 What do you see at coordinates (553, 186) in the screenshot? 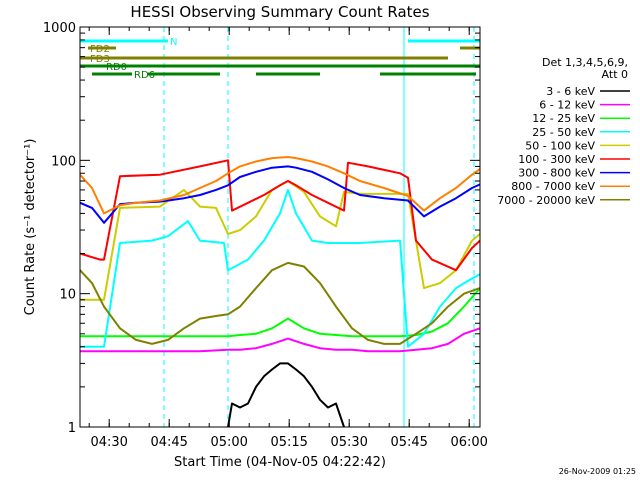
I see `legend-label-7: 800 - 7000 keV` at bounding box center [553, 186].